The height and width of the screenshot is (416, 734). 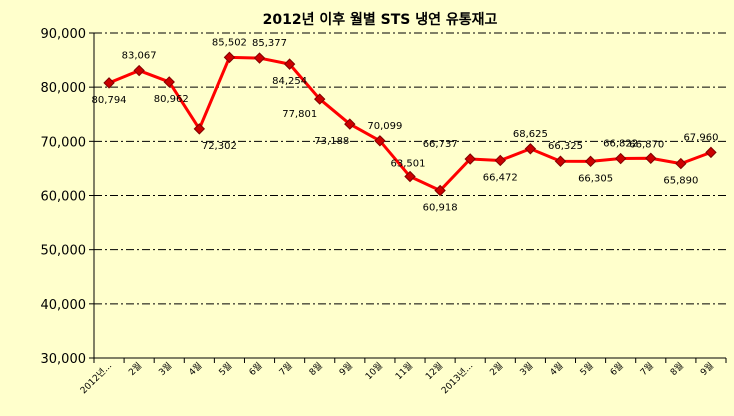 What do you see at coordinates (64, 197) in the screenshot?
I see `y-tick-label: 60,000` at bounding box center [64, 197].